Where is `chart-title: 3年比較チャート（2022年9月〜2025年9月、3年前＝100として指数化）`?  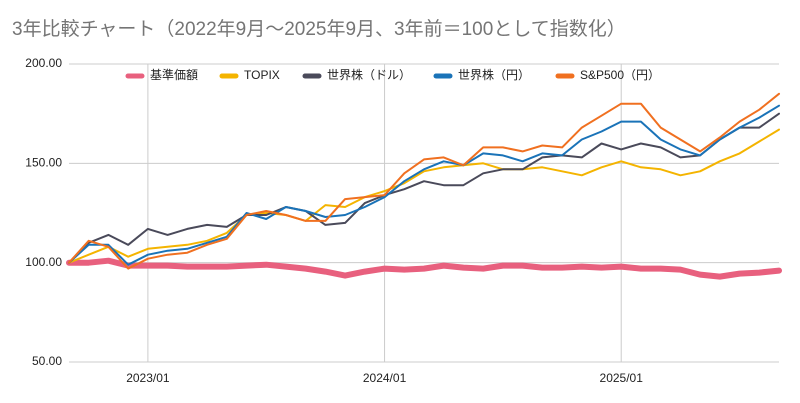 chart-title: 3年比較チャート（2022年9月〜2025年9月、3年前＝100として指数化） is located at coordinates (319, 29).